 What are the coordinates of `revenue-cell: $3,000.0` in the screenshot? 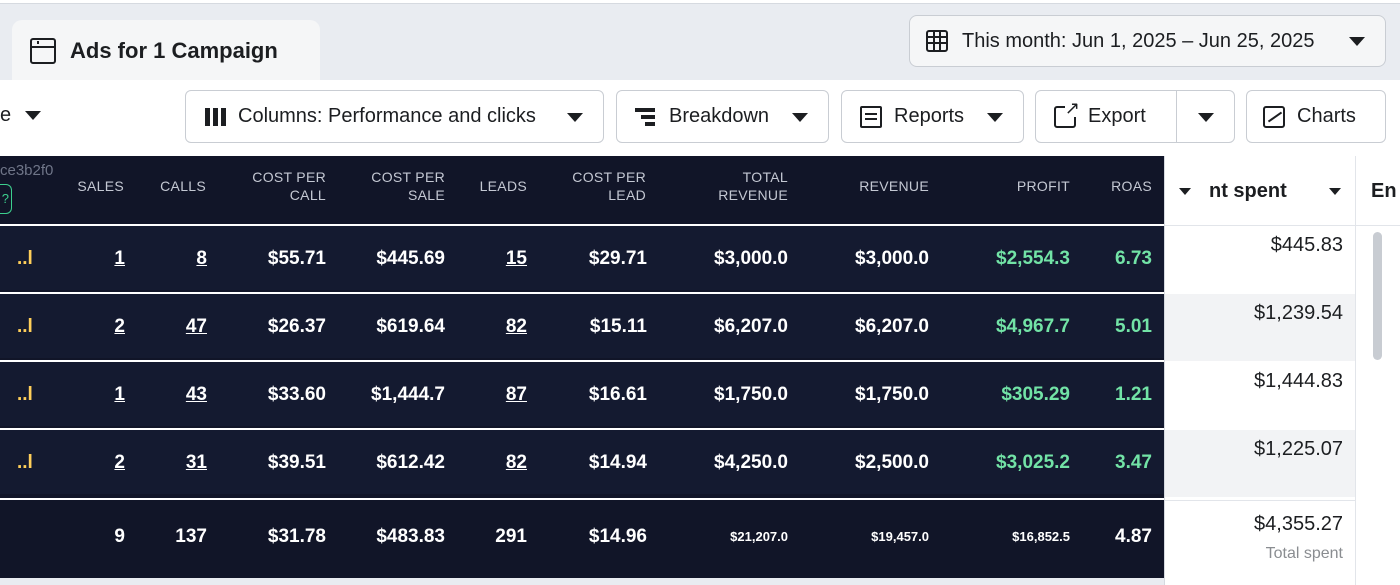 It's located at (892, 258).